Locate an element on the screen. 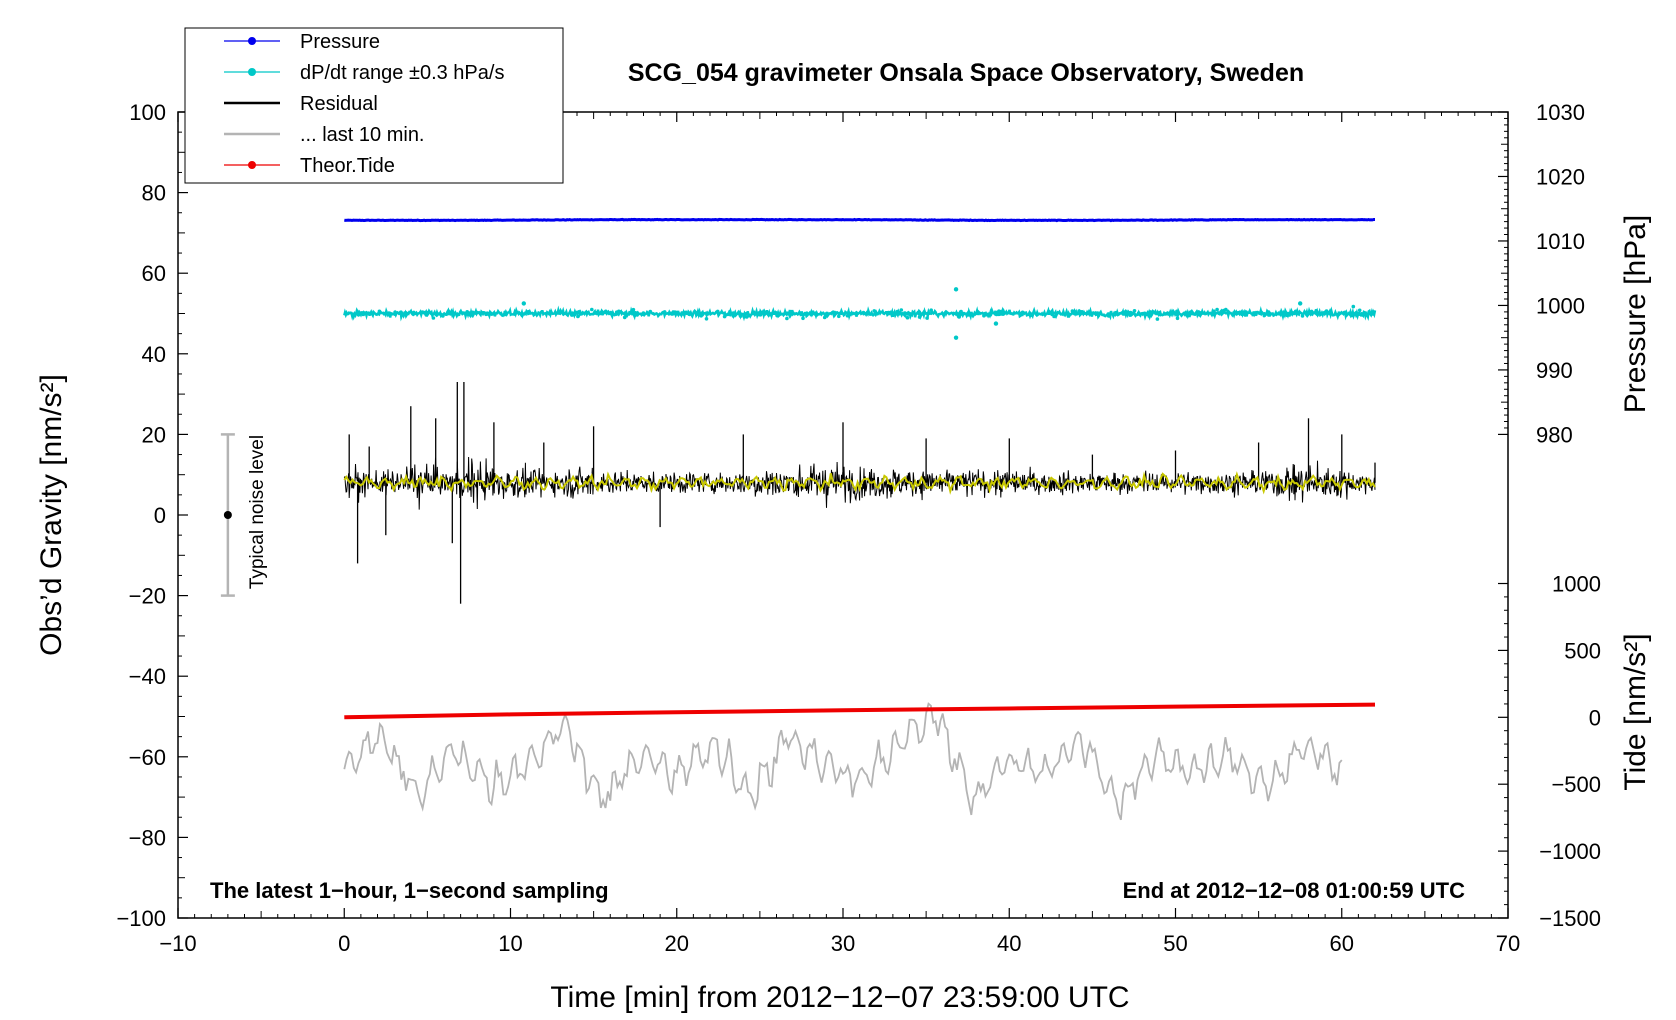  x-tick-label: 50 is located at coordinates (1175, 943).